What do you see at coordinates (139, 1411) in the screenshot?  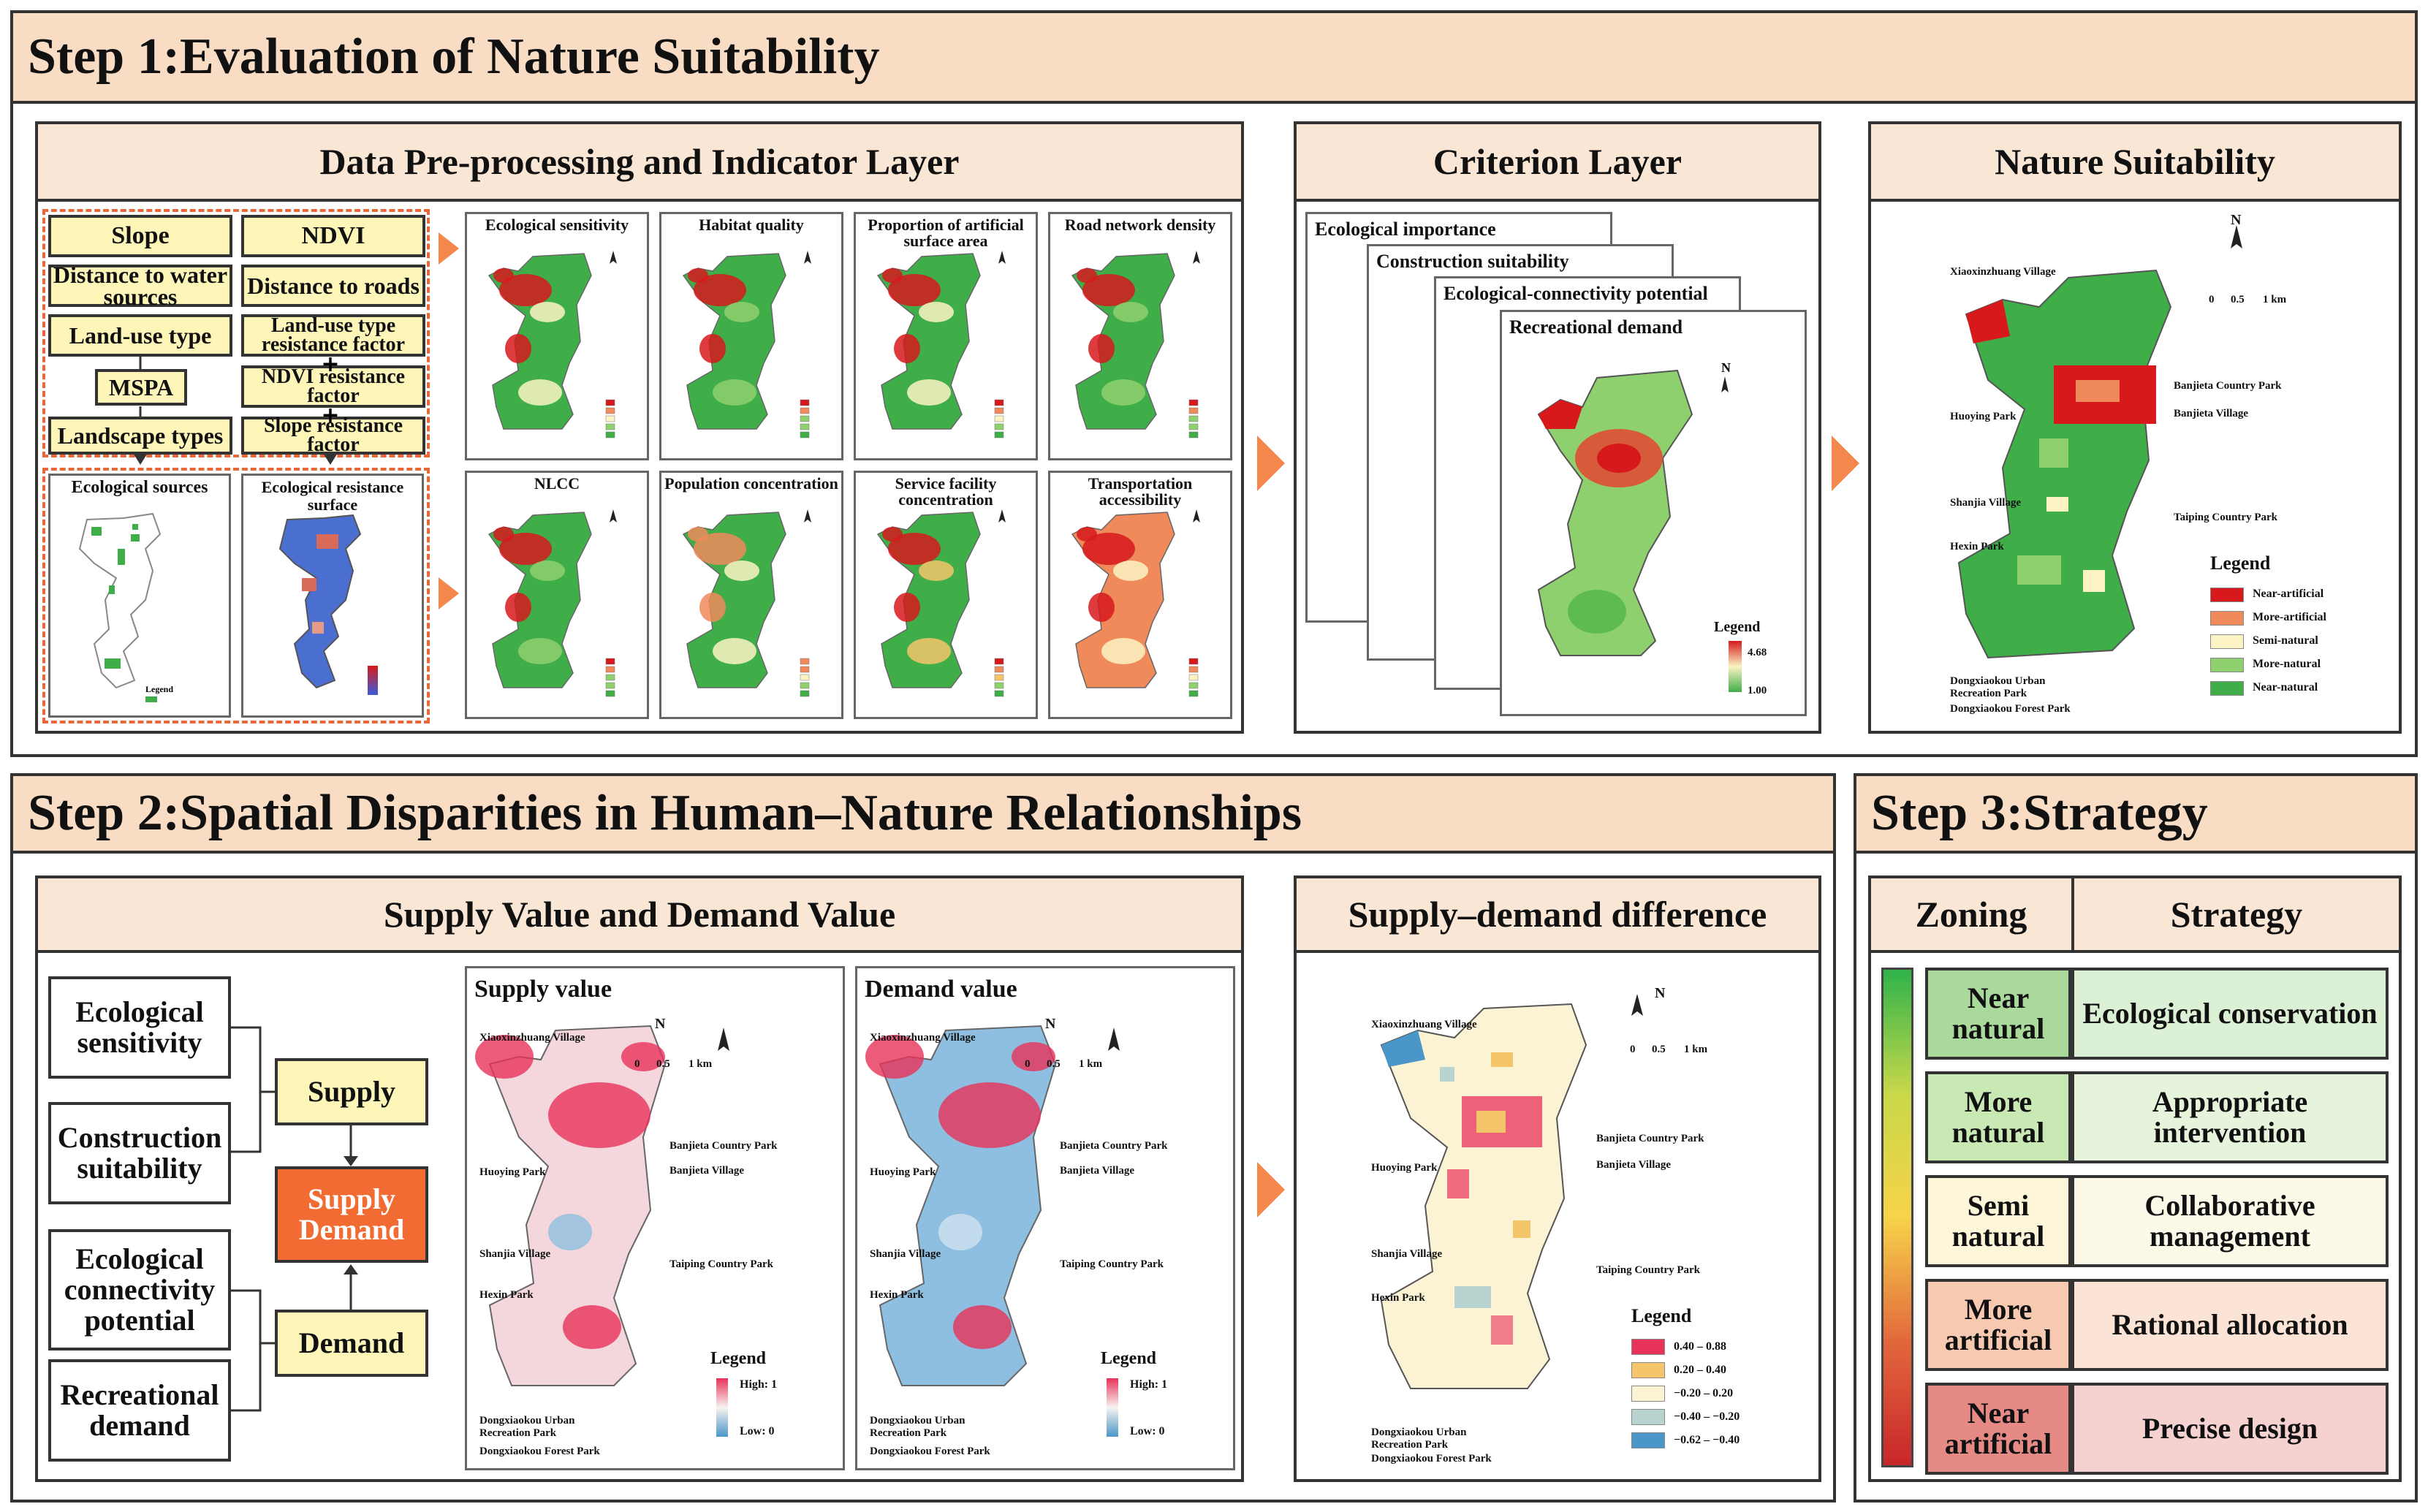 I see `input-recreational-demand: Recreational demand` at bounding box center [139, 1411].